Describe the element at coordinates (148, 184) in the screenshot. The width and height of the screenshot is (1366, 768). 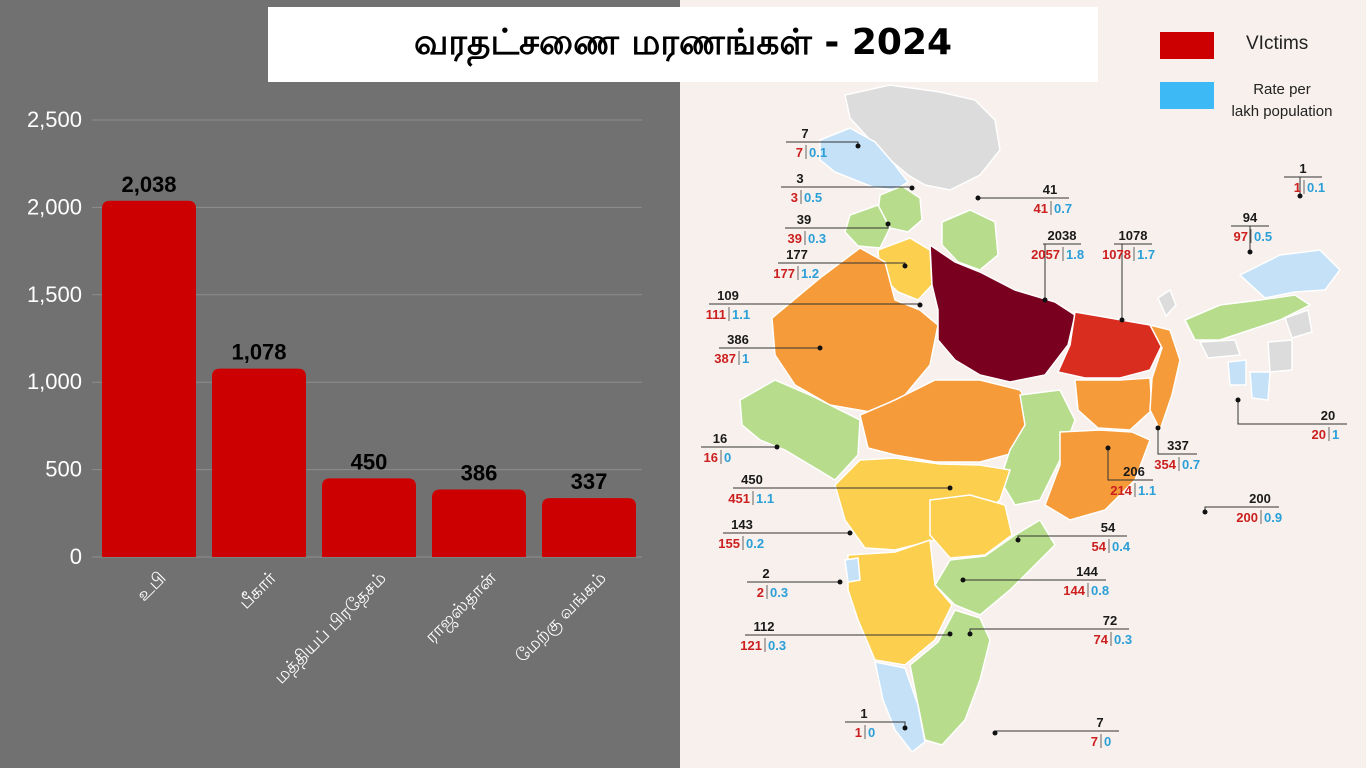
I see `data-label: 2,038` at that location.